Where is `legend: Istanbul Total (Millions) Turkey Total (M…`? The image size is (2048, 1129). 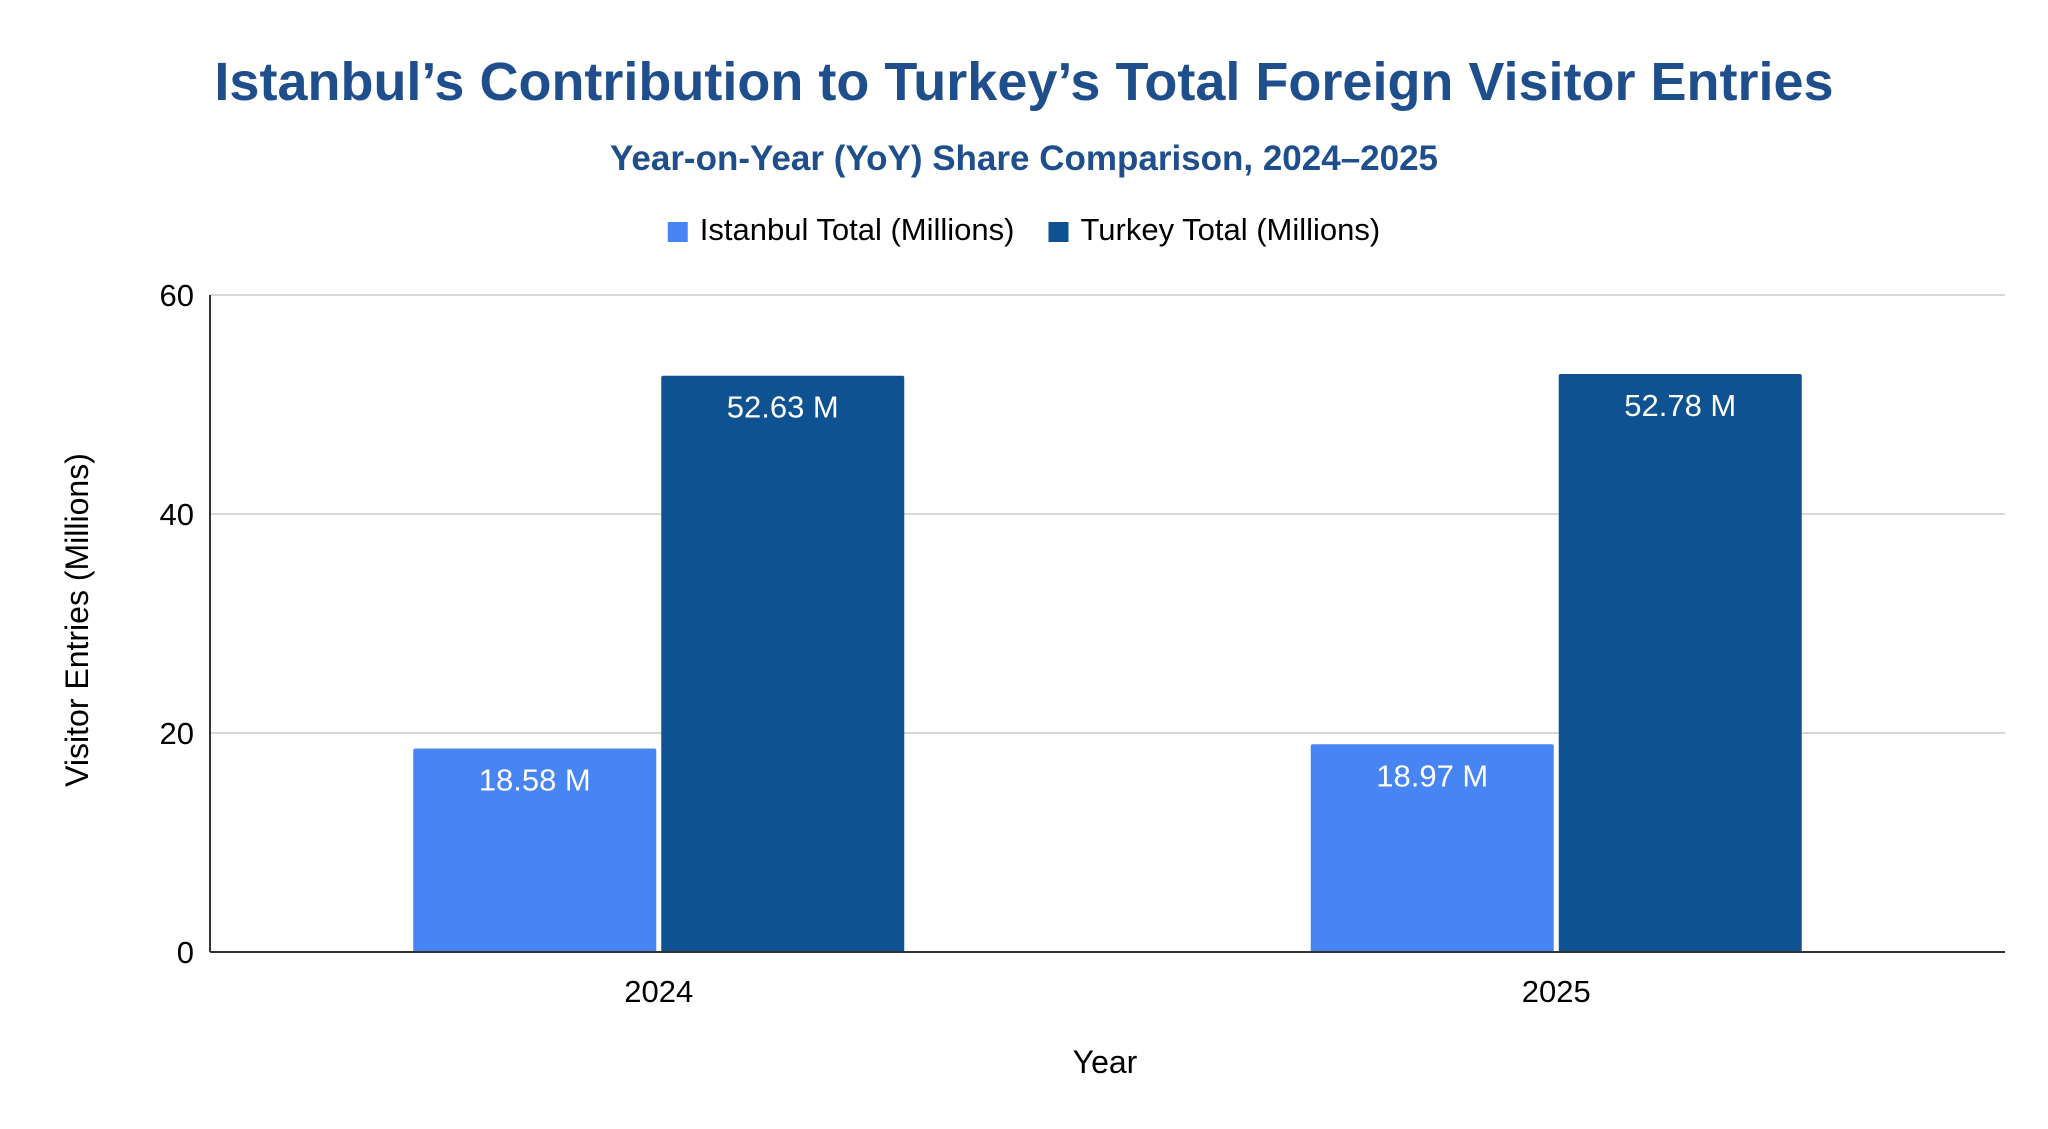
legend: Istanbul Total (Millions) Turkey Total (M… is located at coordinates (1023, 229).